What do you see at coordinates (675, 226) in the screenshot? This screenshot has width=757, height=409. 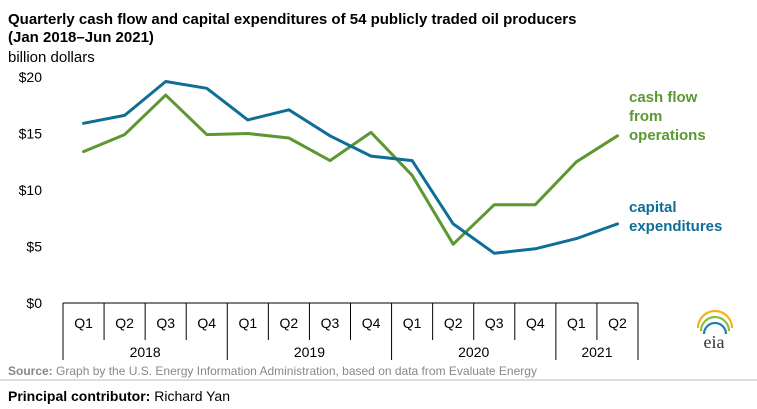 I see `series-label-line: expenditures` at bounding box center [675, 226].